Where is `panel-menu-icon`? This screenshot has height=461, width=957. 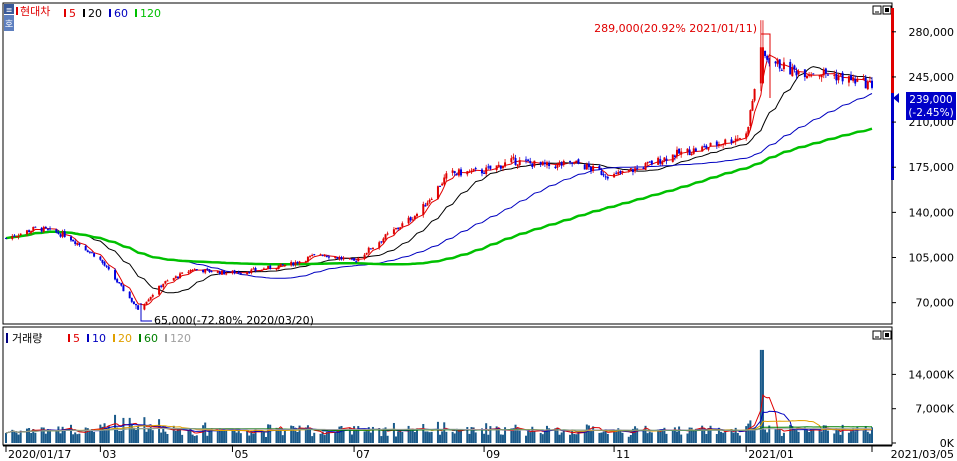
panel-menu-icon is located at coordinates (9, 9).